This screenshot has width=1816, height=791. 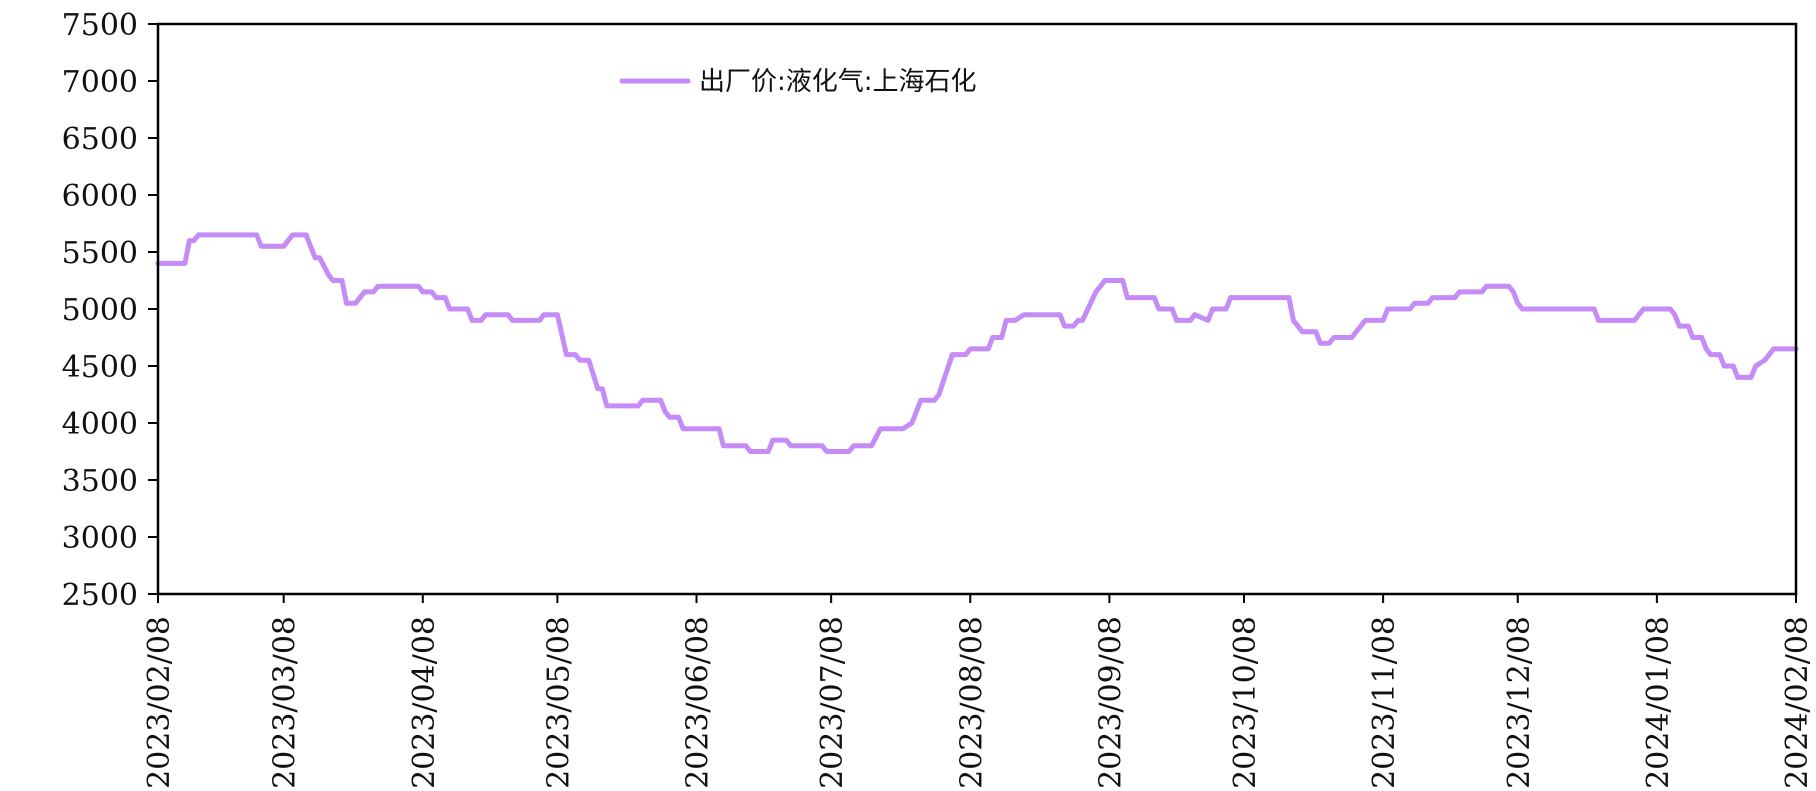 What do you see at coordinates (285, 702) in the screenshot?
I see `x-tick-label: 2023/03/08` at bounding box center [285, 702].